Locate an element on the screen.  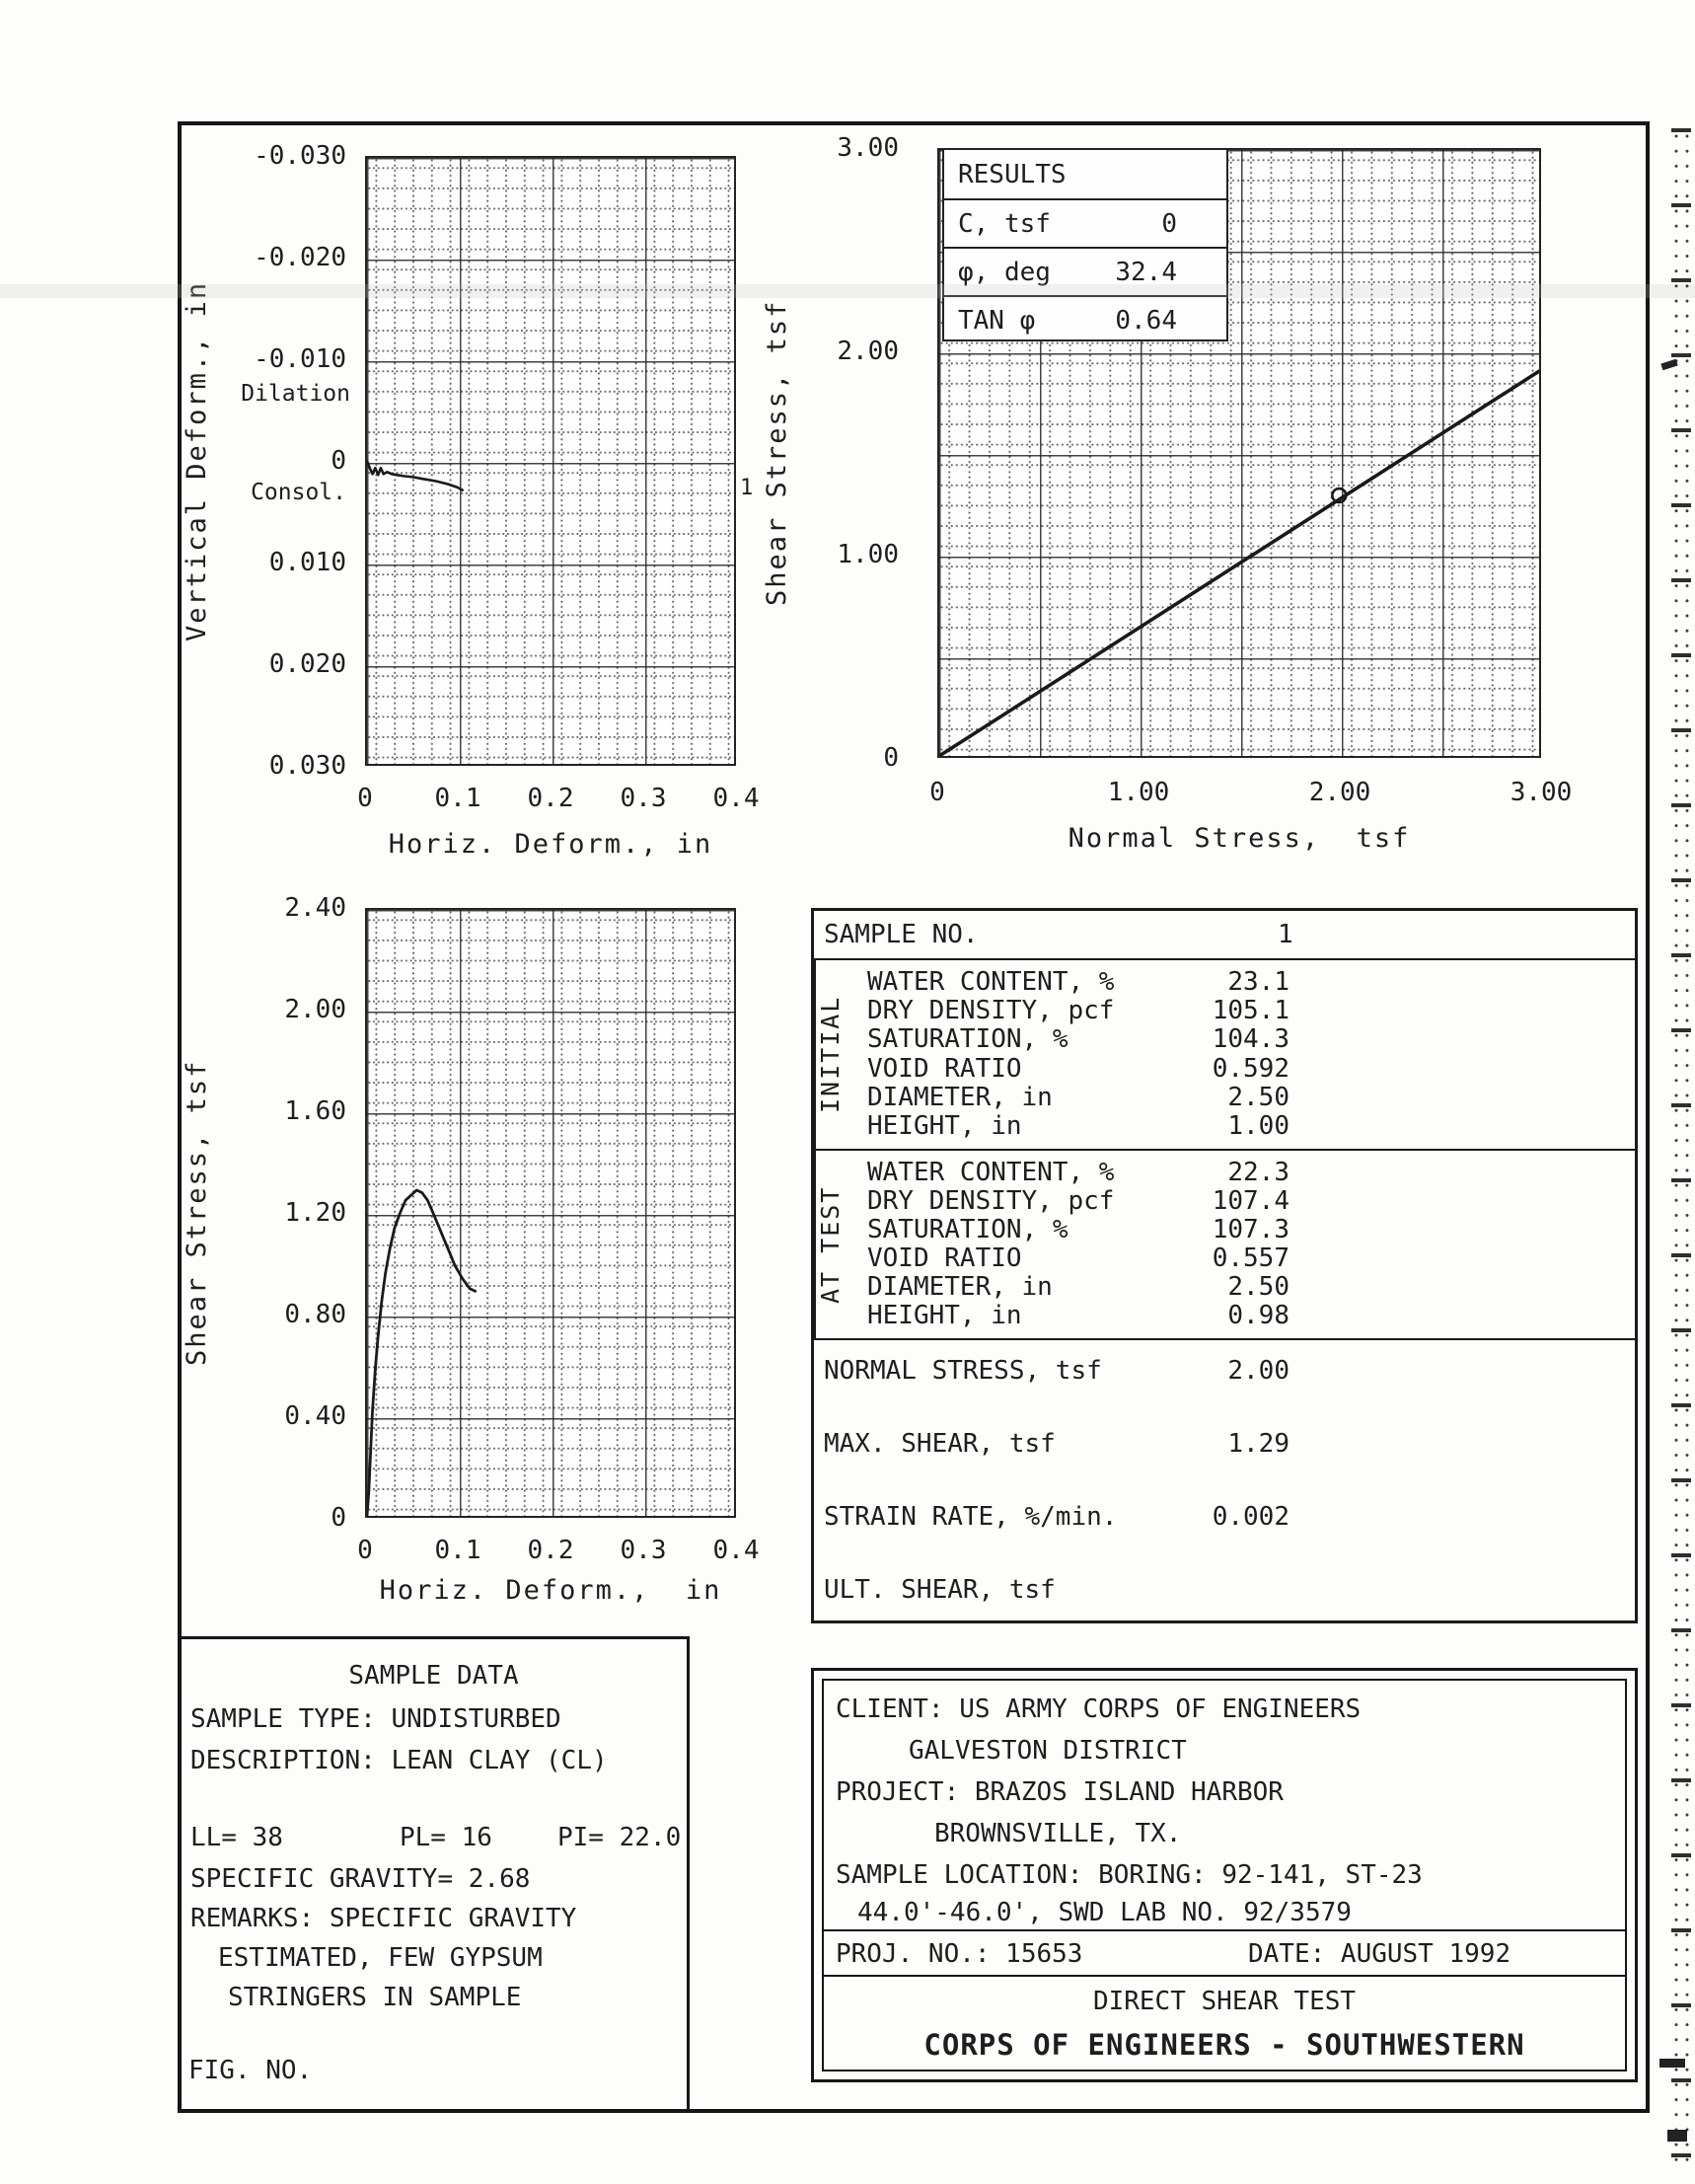
tick-label: 0.3 is located at coordinates (643, 798).